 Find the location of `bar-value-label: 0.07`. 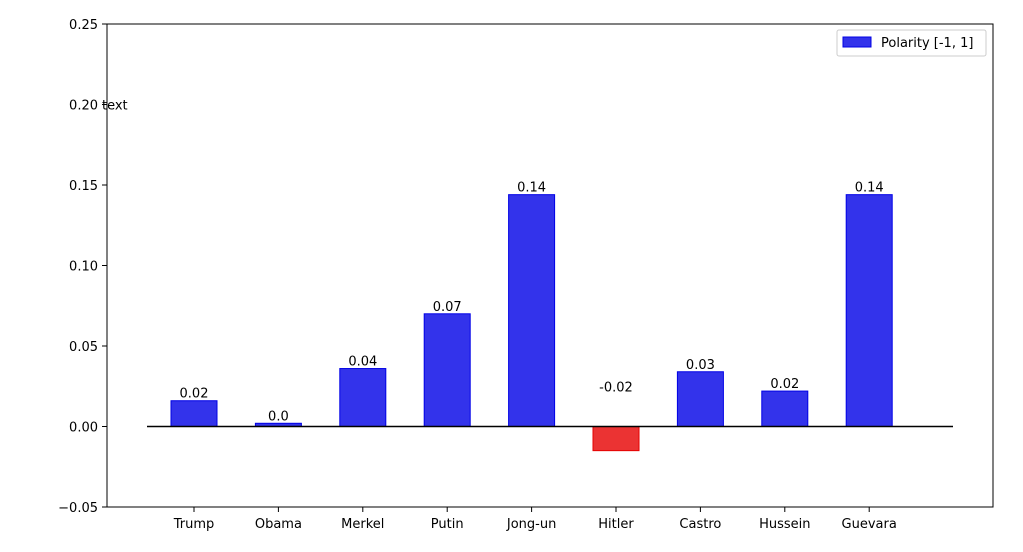

bar-value-label: 0.07 is located at coordinates (447, 307).